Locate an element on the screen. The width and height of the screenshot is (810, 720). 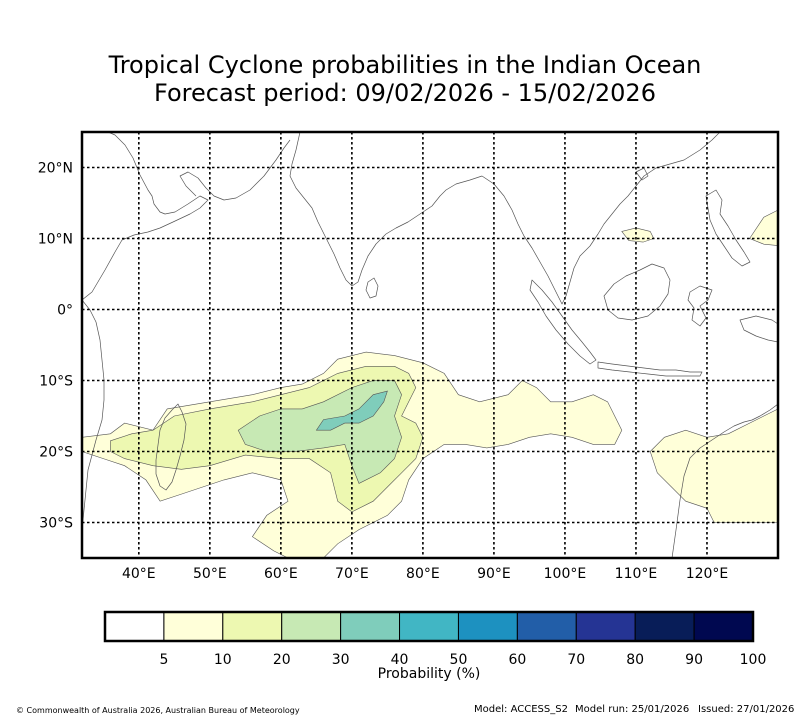
coastline-sulawesi is located at coordinates (700, 306).